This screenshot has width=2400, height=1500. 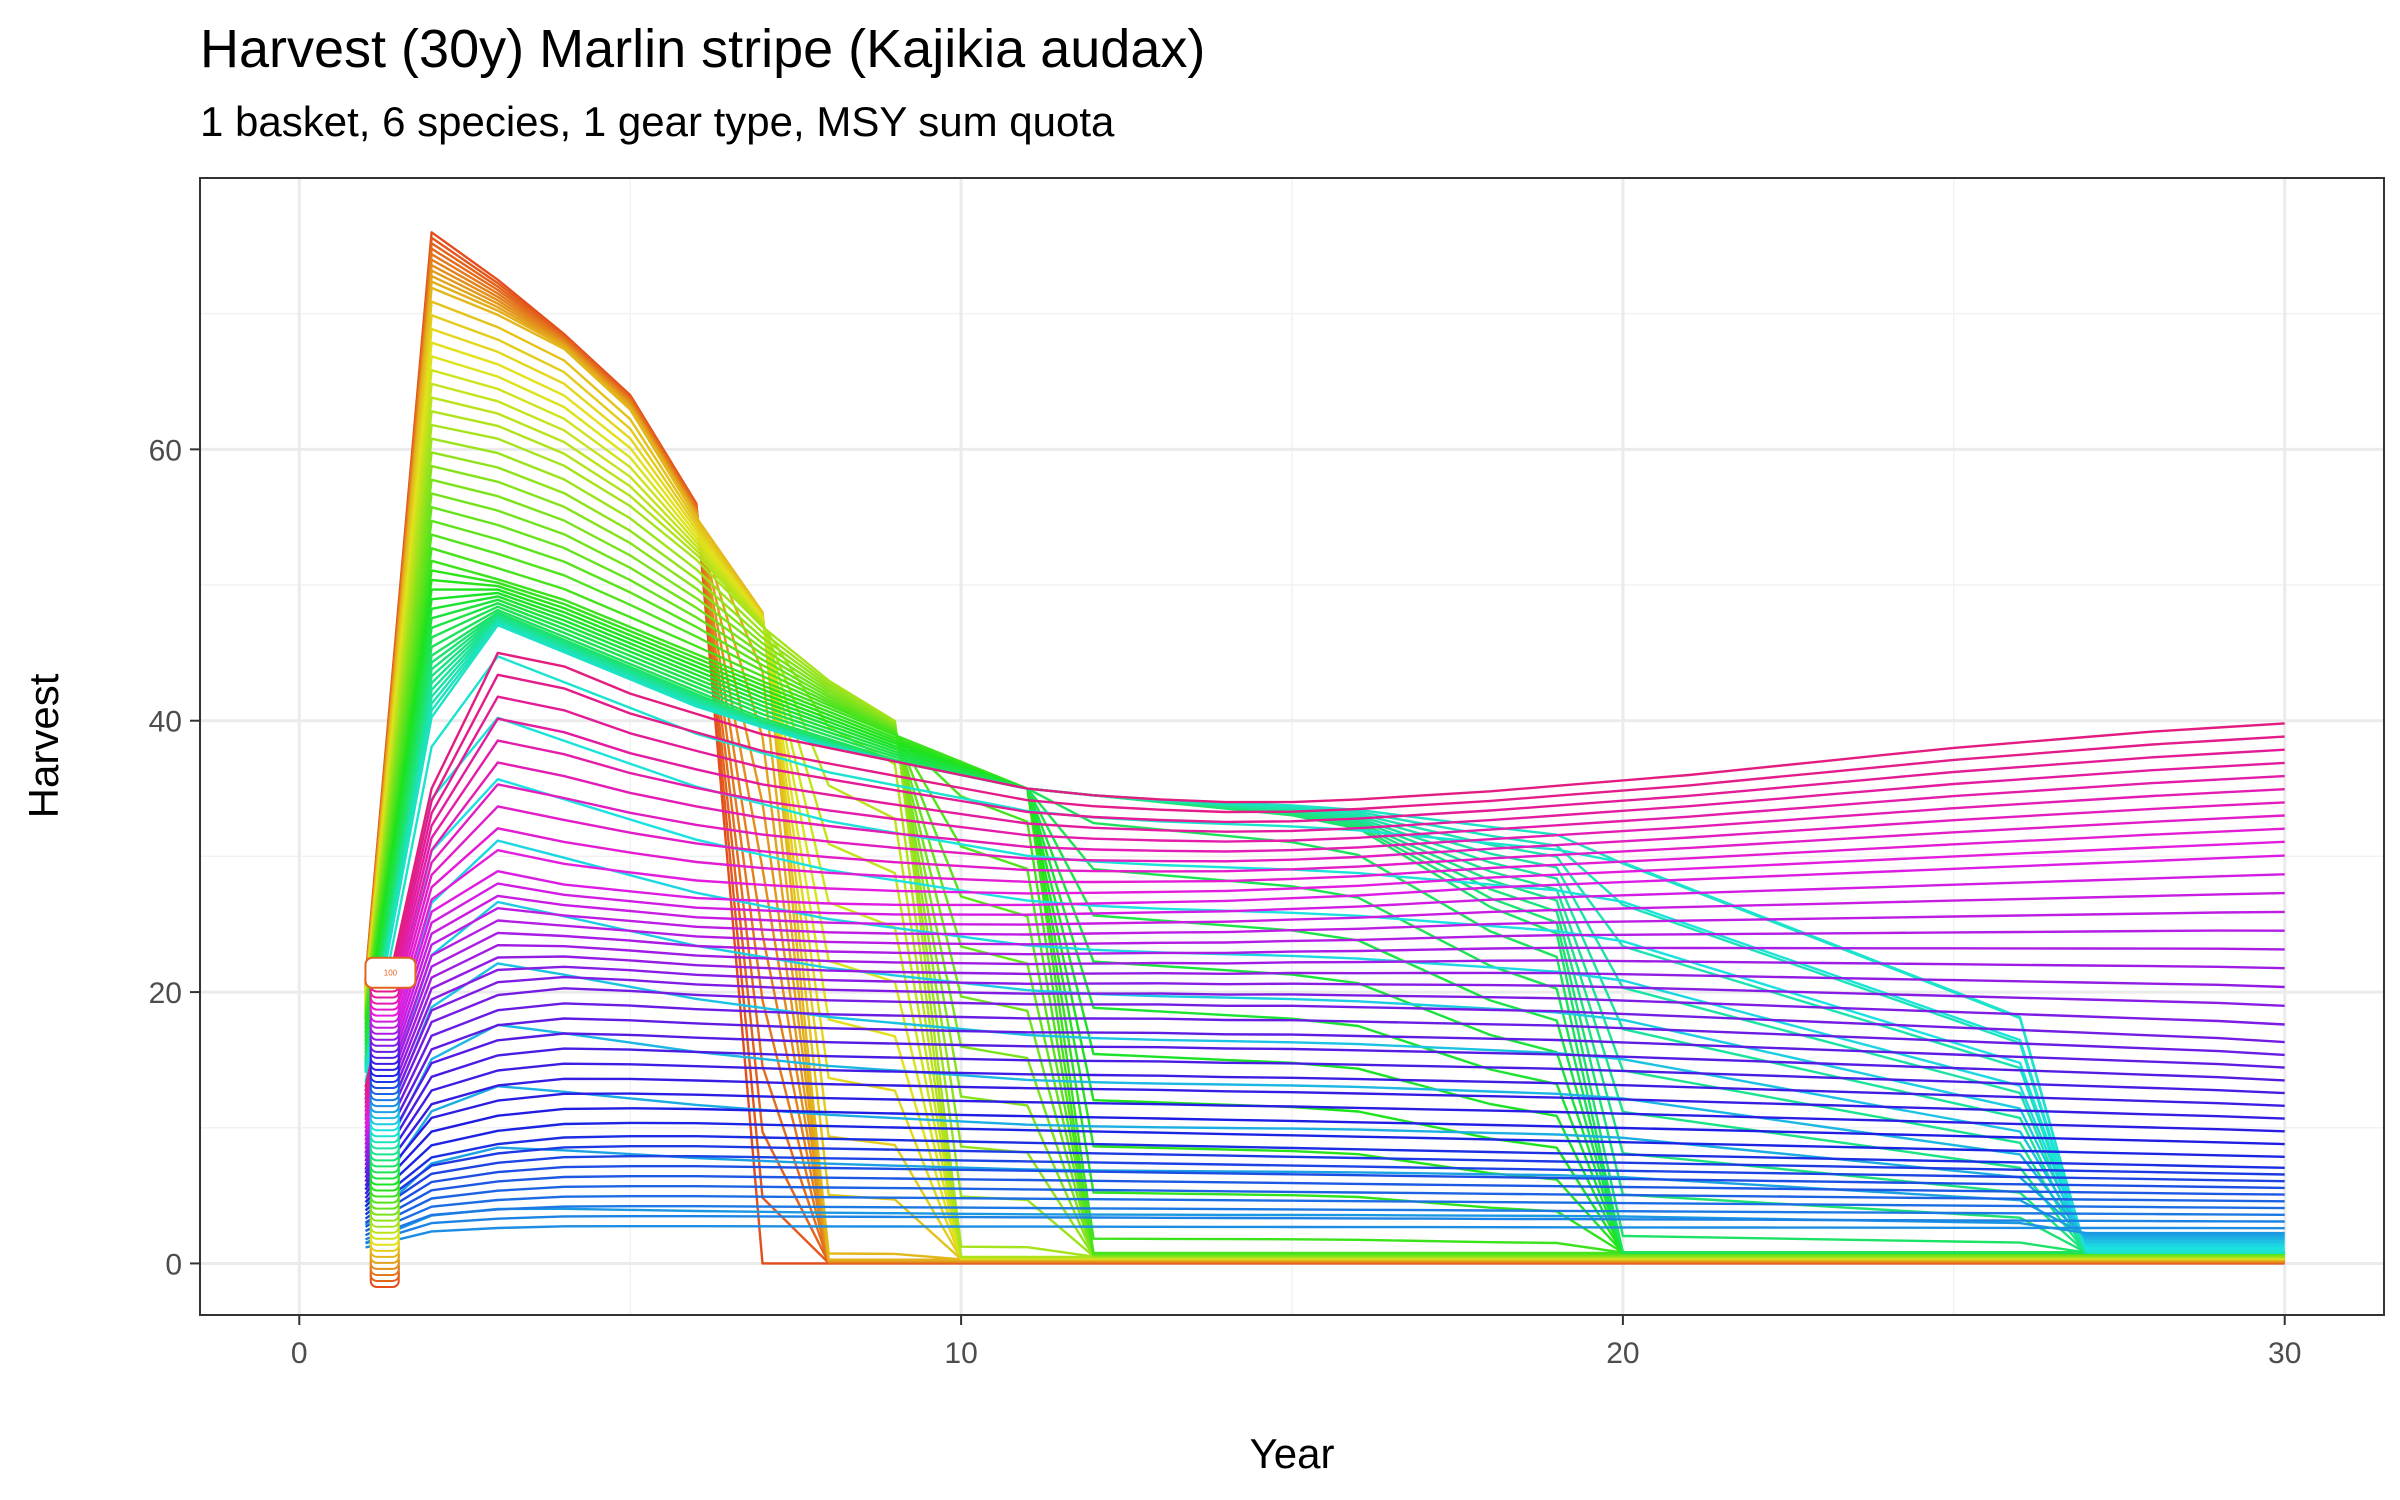 I want to click on x-tick-label: 20, so click(x=1622, y=1353).